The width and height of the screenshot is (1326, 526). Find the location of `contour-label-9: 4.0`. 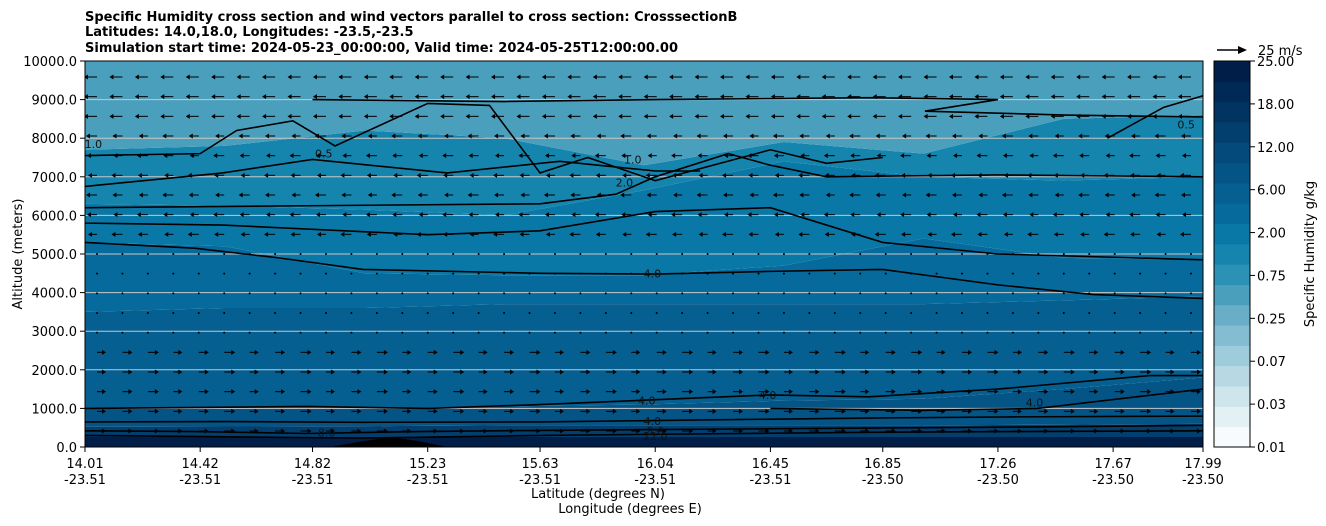

contour-label-9: 4.0 is located at coordinates (1035, 403).